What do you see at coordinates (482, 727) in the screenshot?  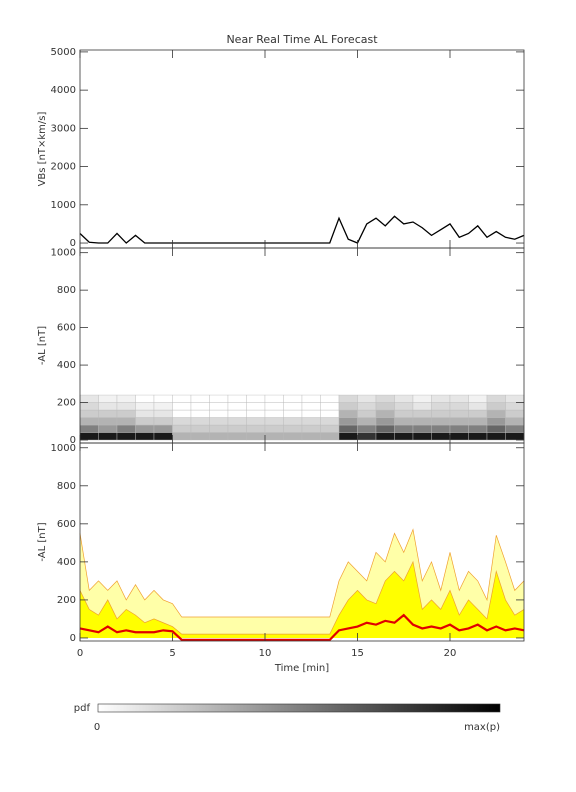 I see `colorbar-max: max(p)` at bounding box center [482, 727].